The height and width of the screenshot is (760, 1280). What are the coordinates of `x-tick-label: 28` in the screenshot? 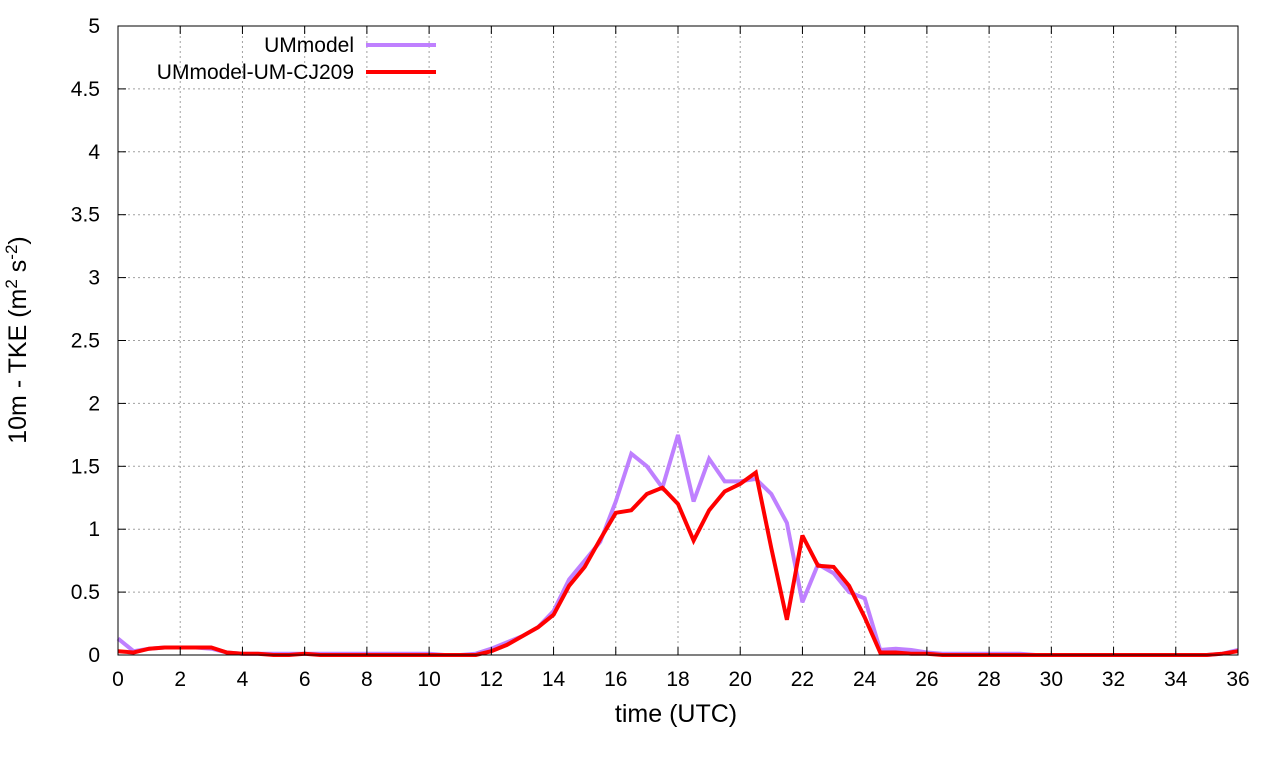 It's located at (988, 679).